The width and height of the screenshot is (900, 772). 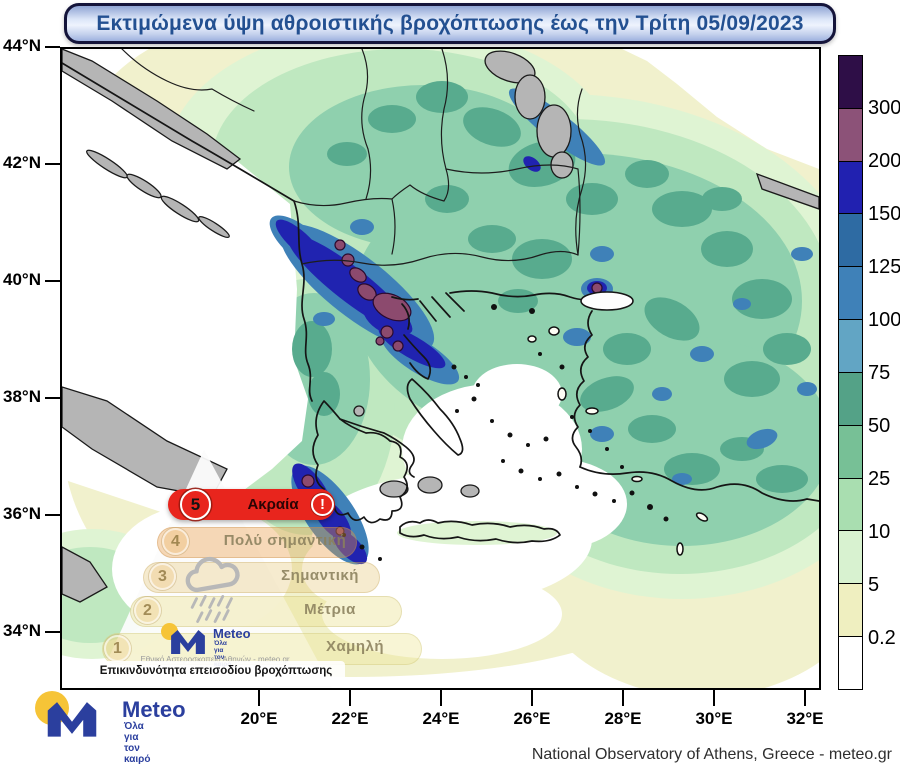 What do you see at coordinates (714, 718) in the screenshot?
I see `lon-label: 30°E` at bounding box center [714, 718].